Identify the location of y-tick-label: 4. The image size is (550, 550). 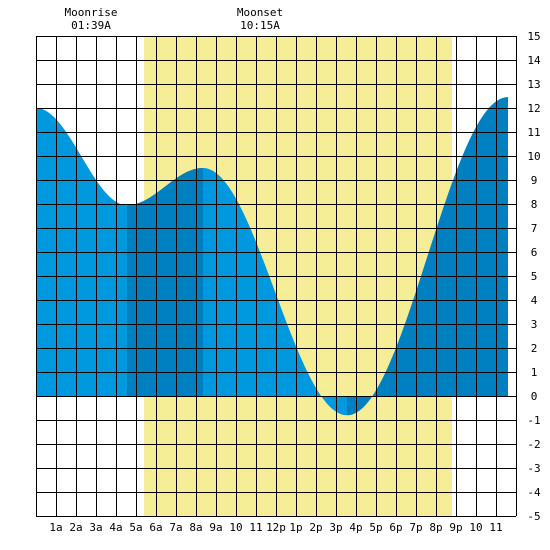
(534, 300).